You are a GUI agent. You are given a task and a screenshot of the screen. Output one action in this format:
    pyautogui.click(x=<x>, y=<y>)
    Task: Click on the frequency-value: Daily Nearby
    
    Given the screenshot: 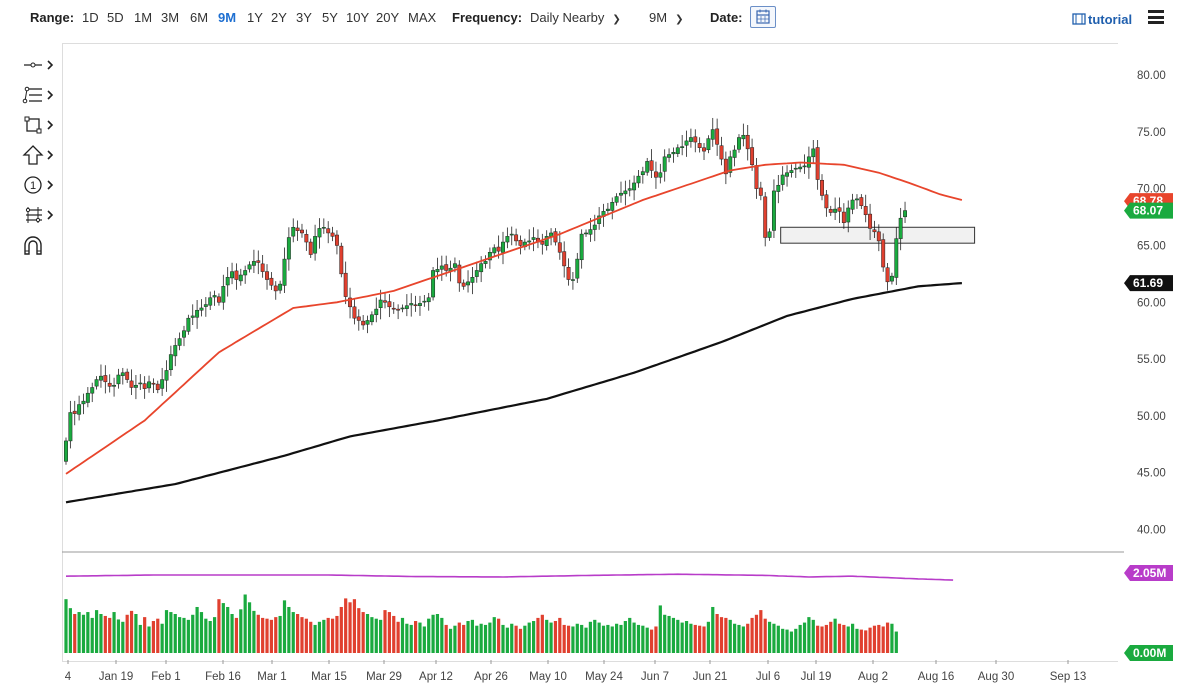 What is the action you would take?
    pyautogui.click(x=567, y=17)
    